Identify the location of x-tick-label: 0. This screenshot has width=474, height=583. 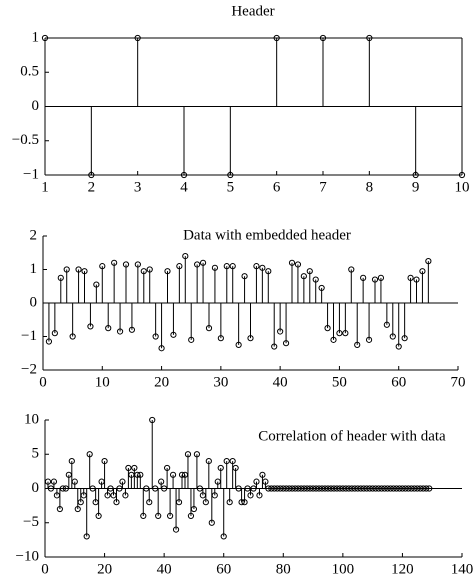
(45, 569).